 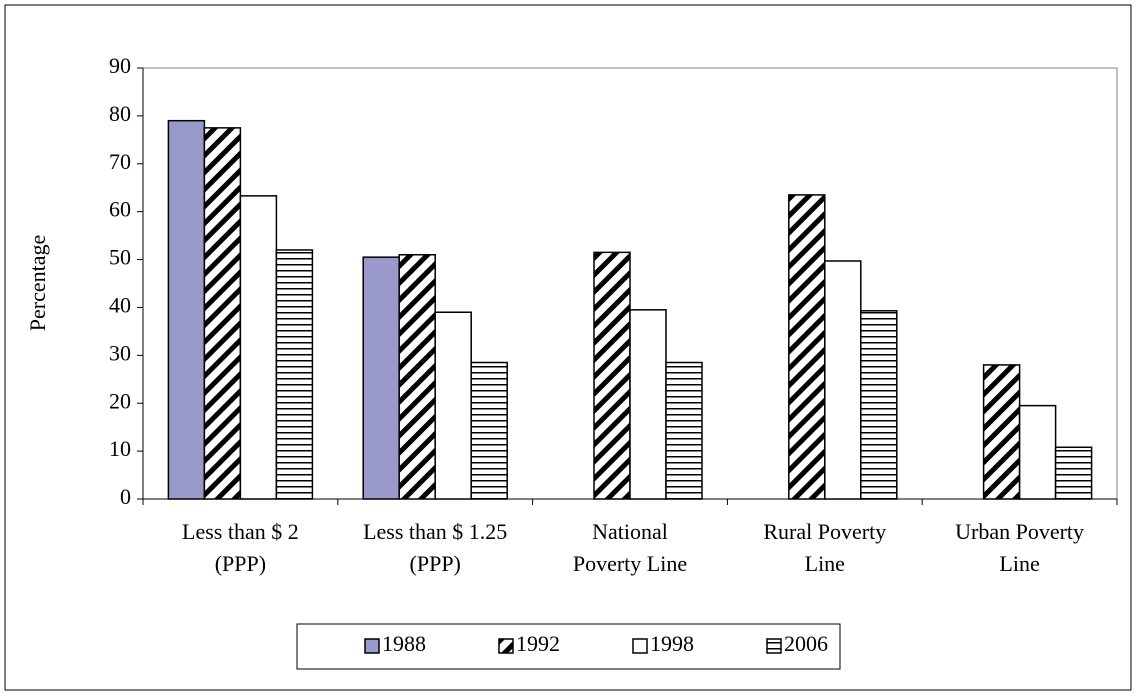 What do you see at coordinates (240, 531) in the screenshot?
I see `x-tick-label: Less than $ 2` at bounding box center [240, 531].